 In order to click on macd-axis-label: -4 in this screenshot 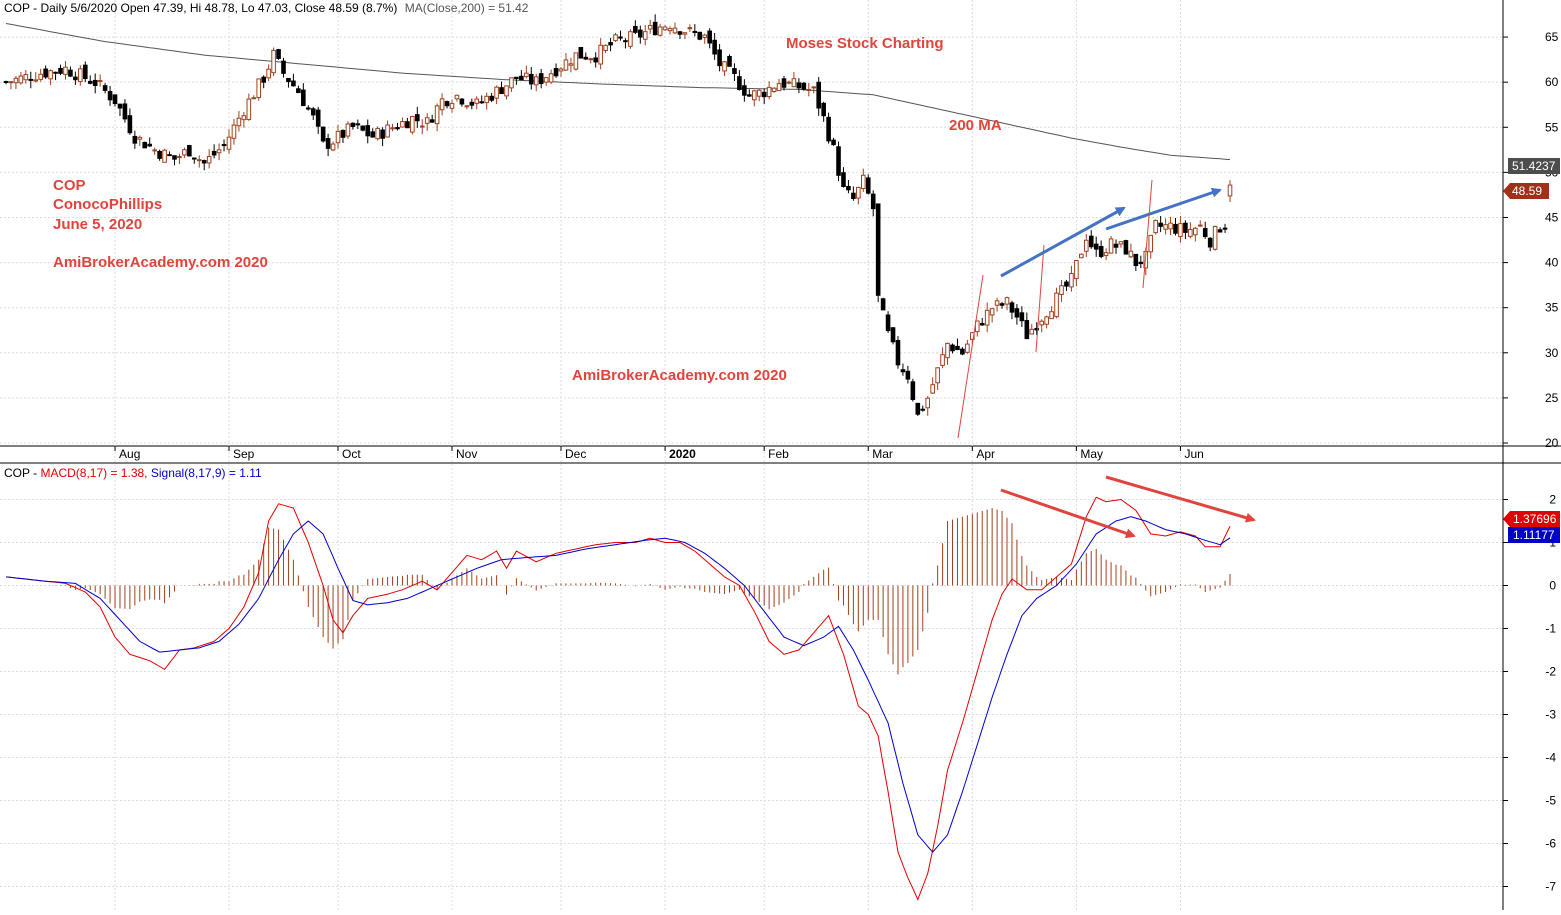, I will do `click(1550, 758)`.